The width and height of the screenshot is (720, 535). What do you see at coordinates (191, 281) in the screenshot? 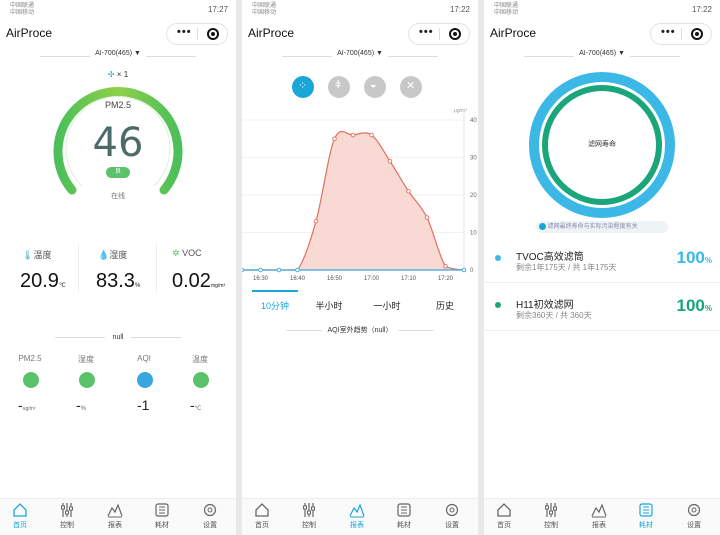
I see `voc-value: 0.02` at bounding box center [191, 281].